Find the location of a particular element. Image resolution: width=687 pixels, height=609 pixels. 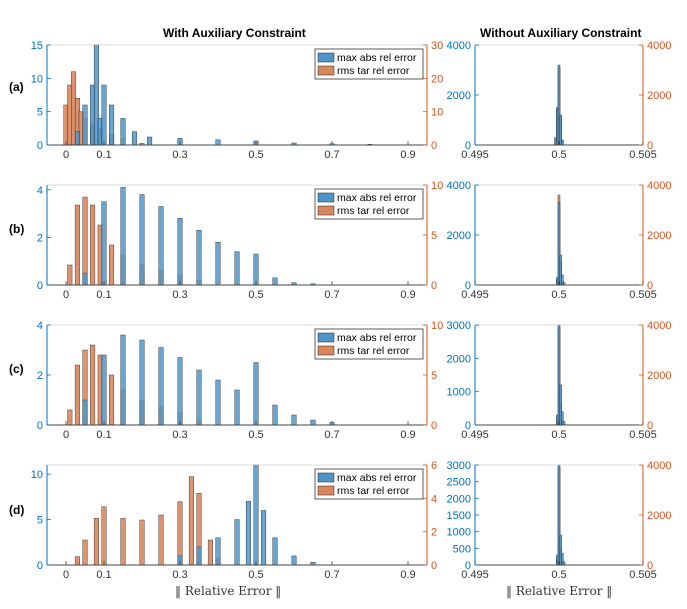

left-y-tick-label-p7-2: 1000 is located at coordinates (459, 533).